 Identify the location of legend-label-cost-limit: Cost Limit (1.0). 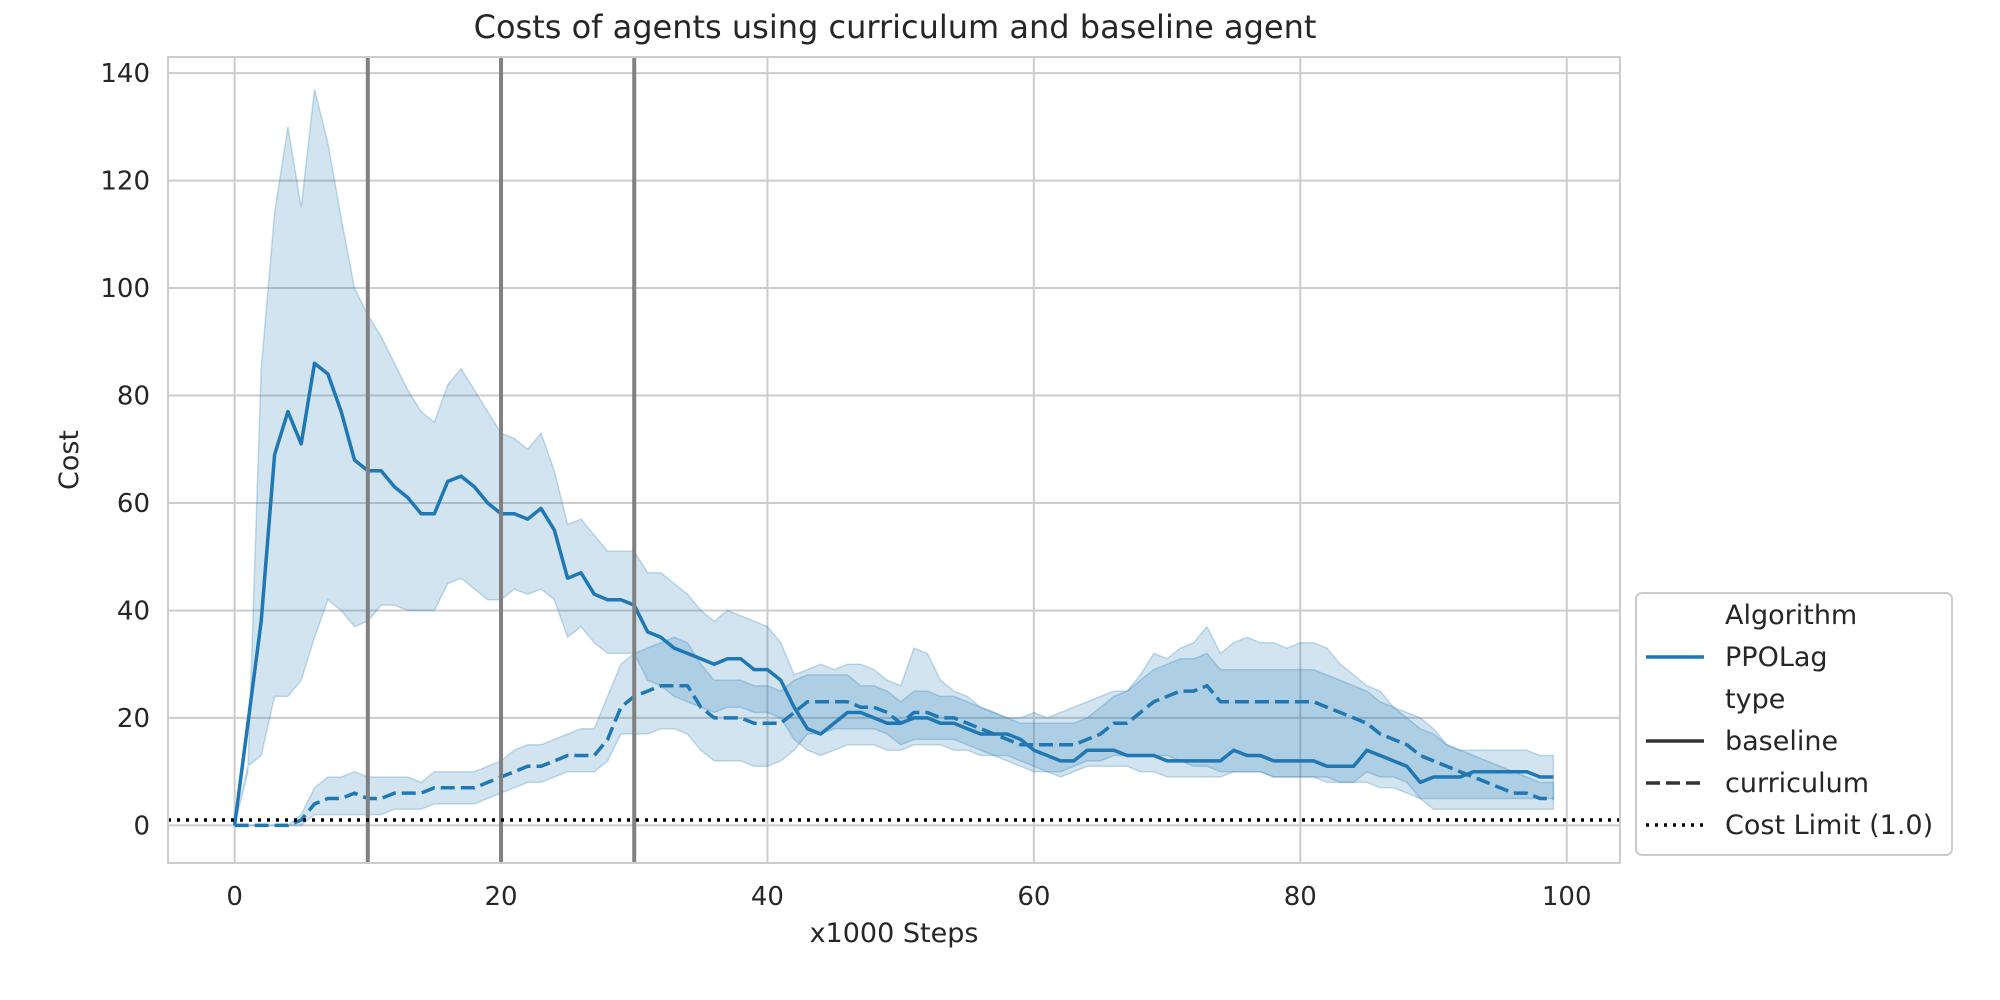
(1829, 825).